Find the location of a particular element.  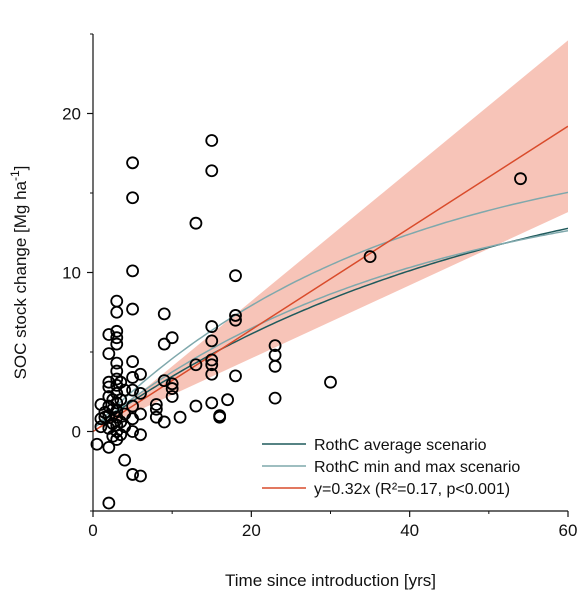

x-tick-label: 60 is located at coordinates (568, 530).